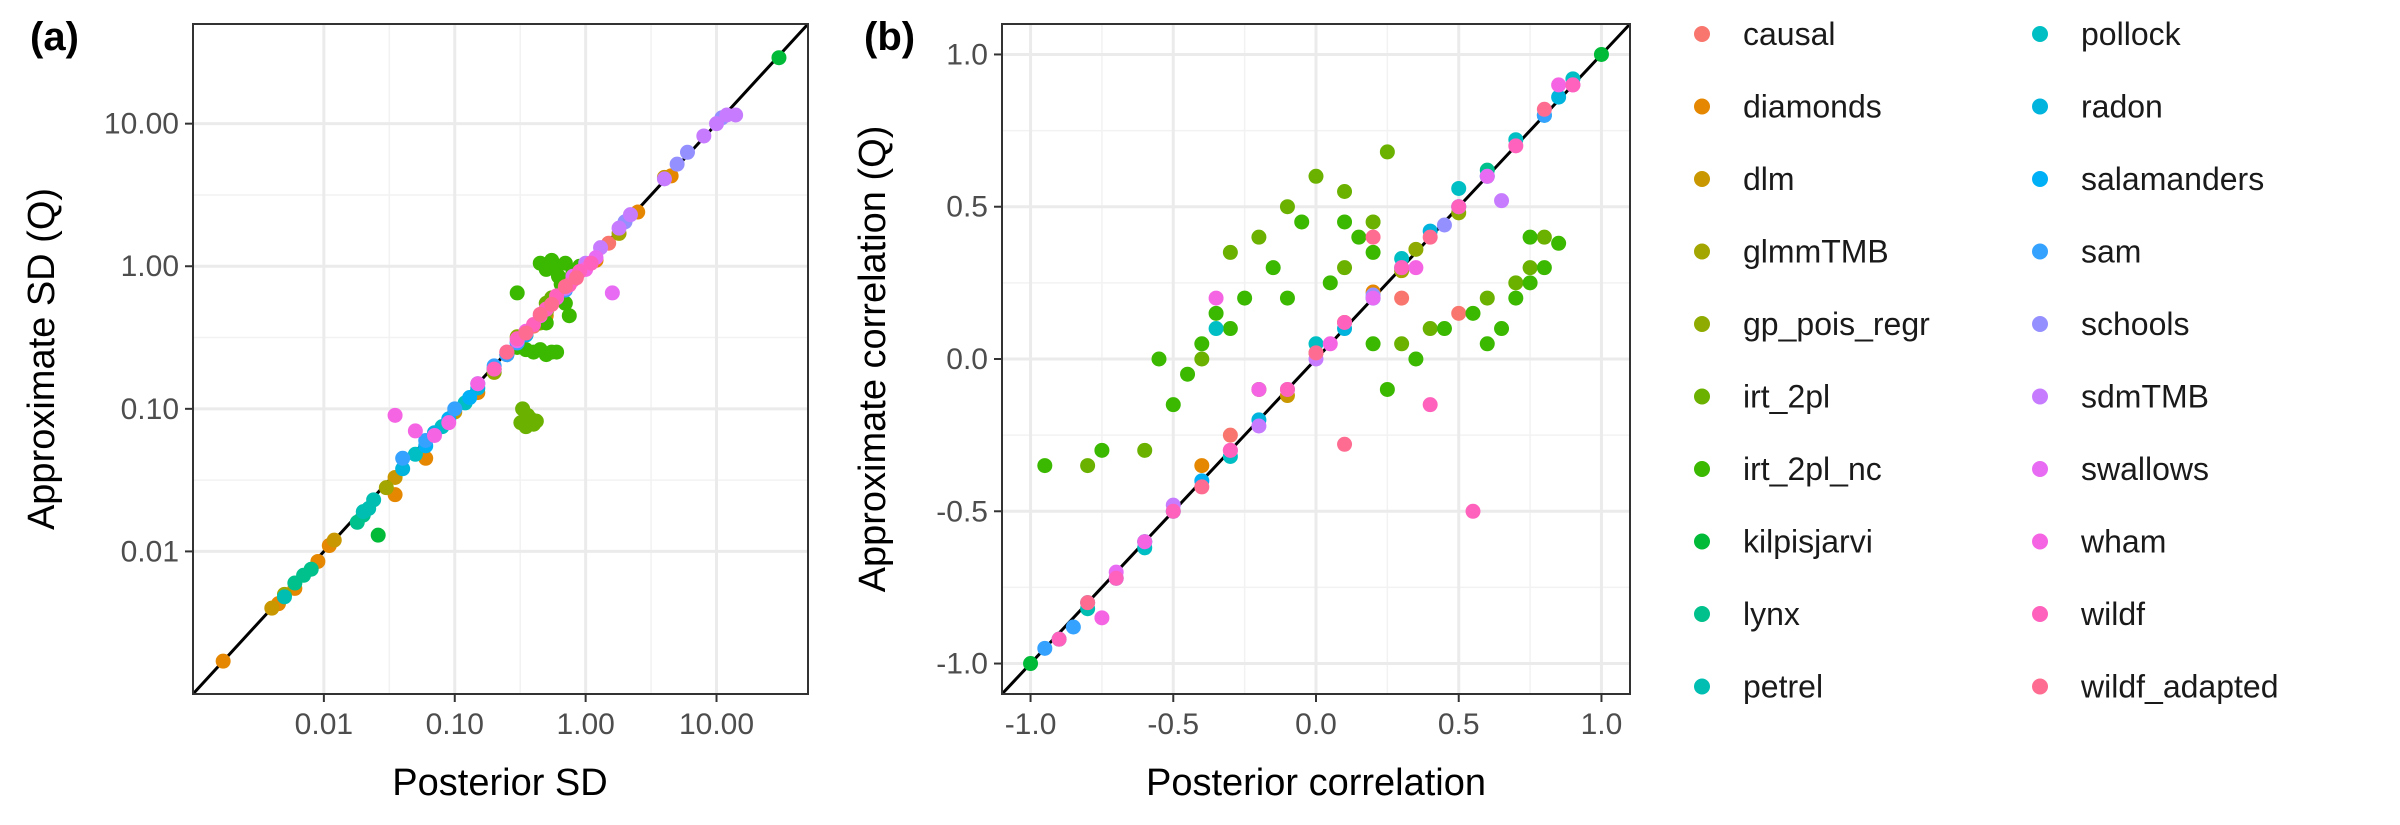 The height and width of the screenshot is (825, 2400). Describe the element at coordinates (1812, 324) in the screenshot. I see `legend-item-gp-pois-regr: gp_pois_regr` at that location.